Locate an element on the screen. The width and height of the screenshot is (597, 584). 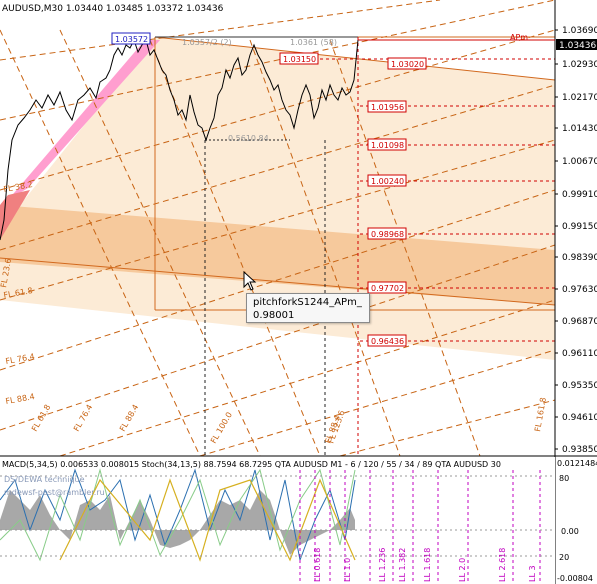
level-label: 1.03572 is located at coordinates (131, 39).